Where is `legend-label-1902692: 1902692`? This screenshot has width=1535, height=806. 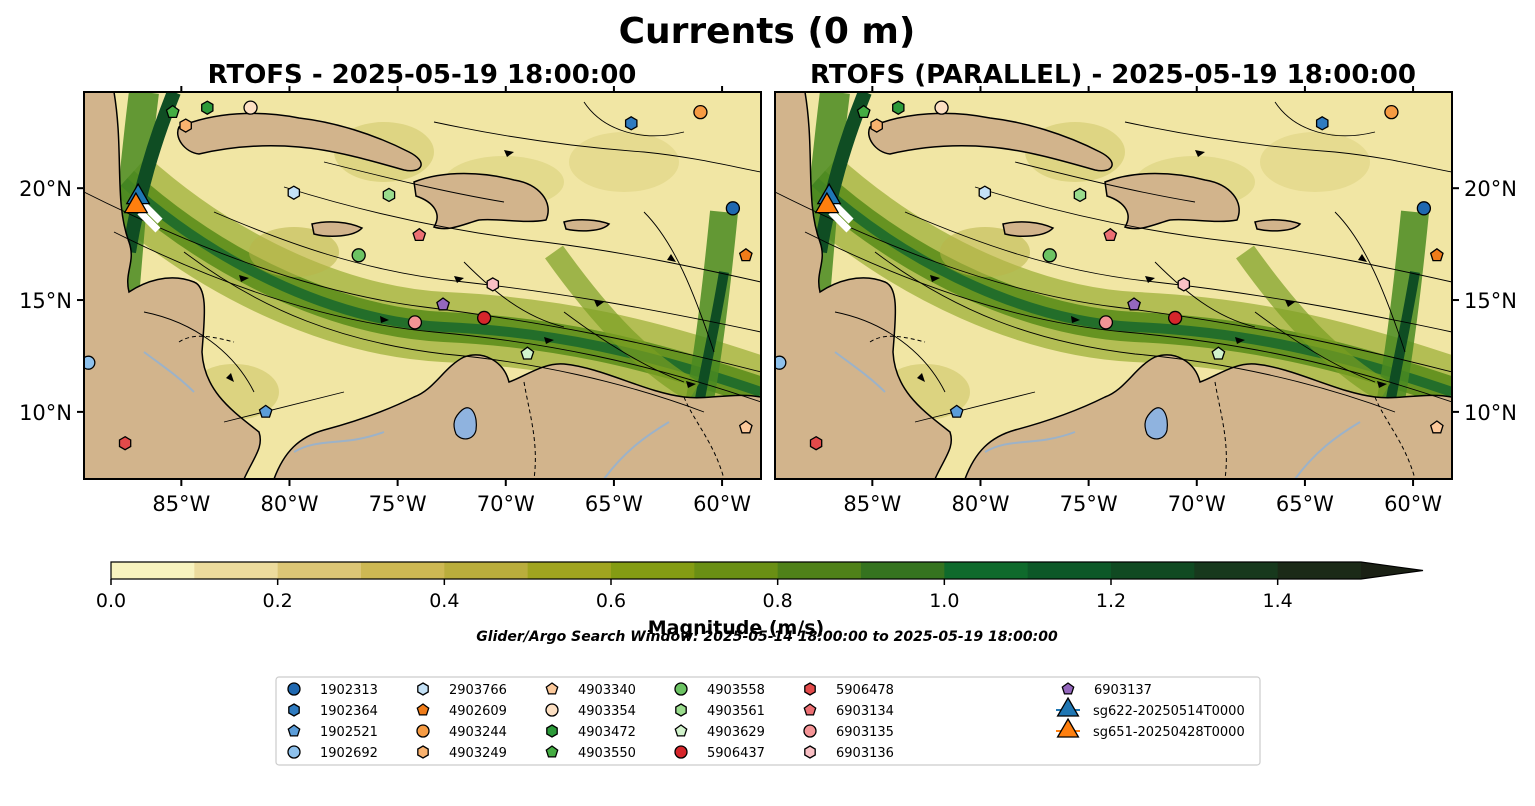
legend-label-1902692: 1902692 is located at coordinates (349, 753).